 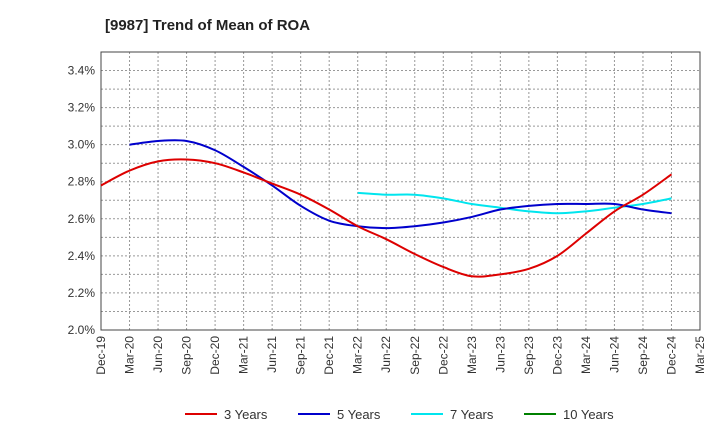 I want to click on x-tick-label: Dec-24, so click(x=671, y=355).